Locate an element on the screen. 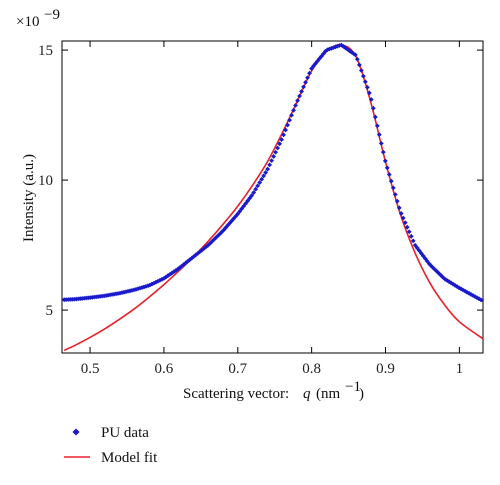 Image resolution: width=500 pixels, height=485 pixels. legend-label-pu-data: PU data is located at coordinates (125, 433).